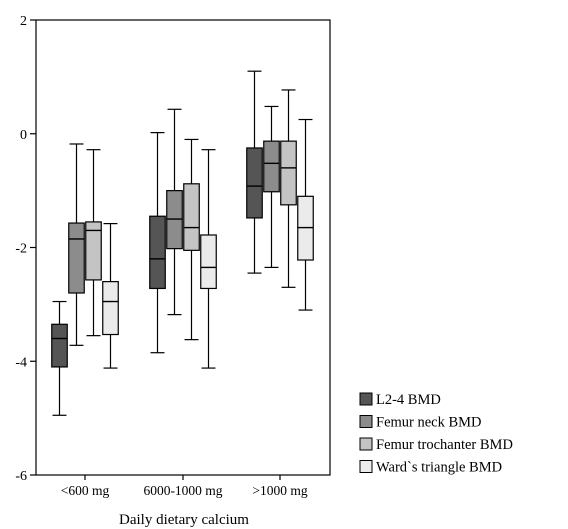 The width and height of the screenshot is (568, 529). Describe the element at coordinates (184, 520) in the screenshot. I see `x-axis-title: Daily dietary calcium` at that location.